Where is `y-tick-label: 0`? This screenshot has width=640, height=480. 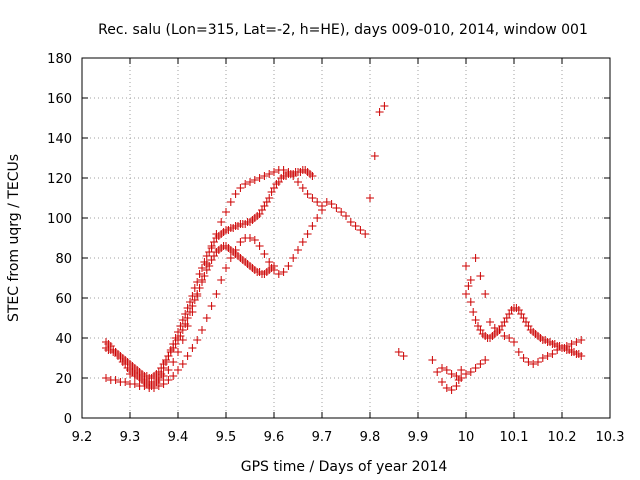 y-tick-label: 0 is located at coordinates (68, 419).